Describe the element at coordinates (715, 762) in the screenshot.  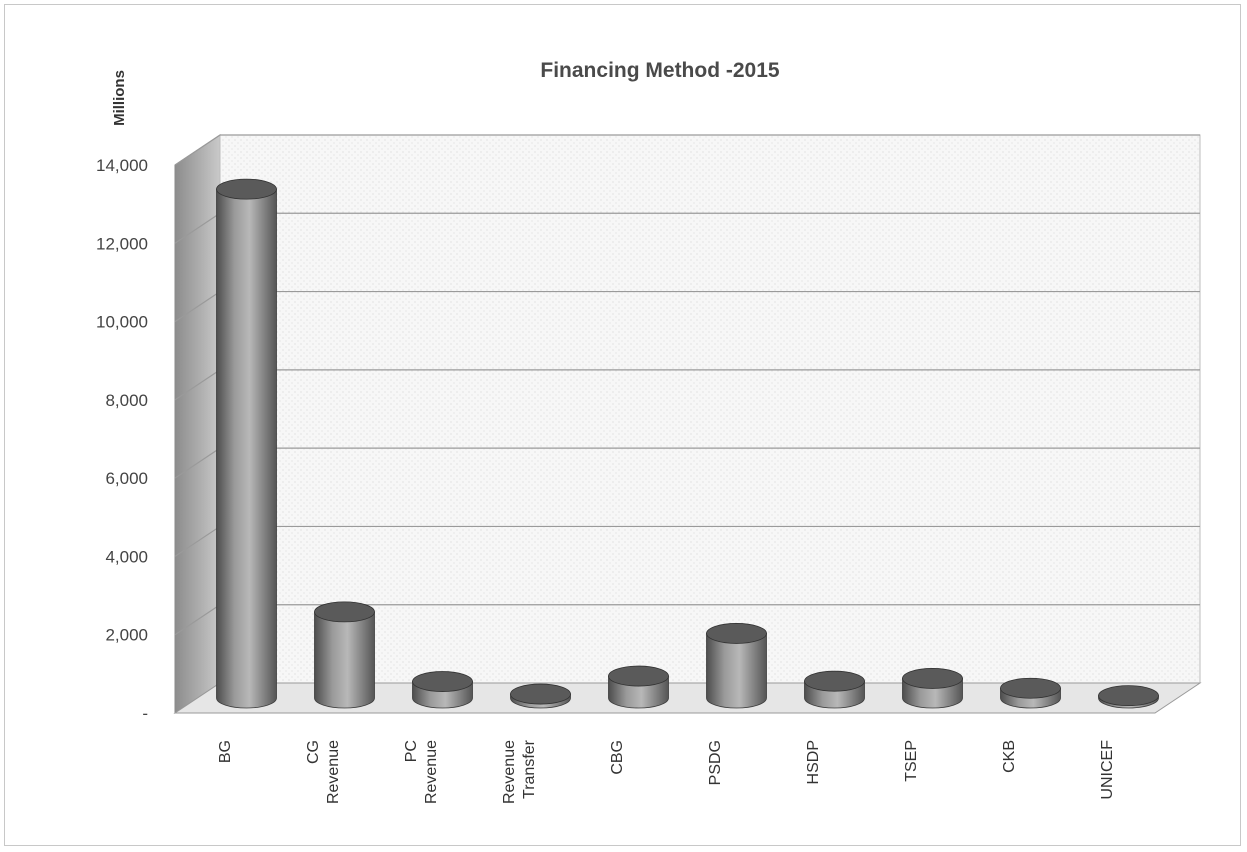
I see `x-category-label: PSDG` at that location.